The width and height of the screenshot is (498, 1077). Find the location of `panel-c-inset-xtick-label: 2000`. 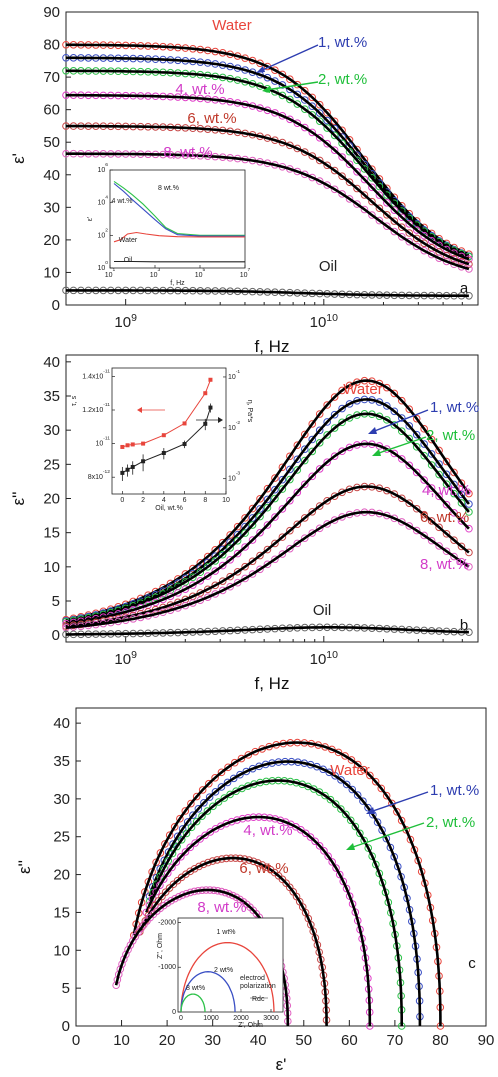

panel-c-inset-xtick-label: 2000 is located at coordinates (241, 1018).